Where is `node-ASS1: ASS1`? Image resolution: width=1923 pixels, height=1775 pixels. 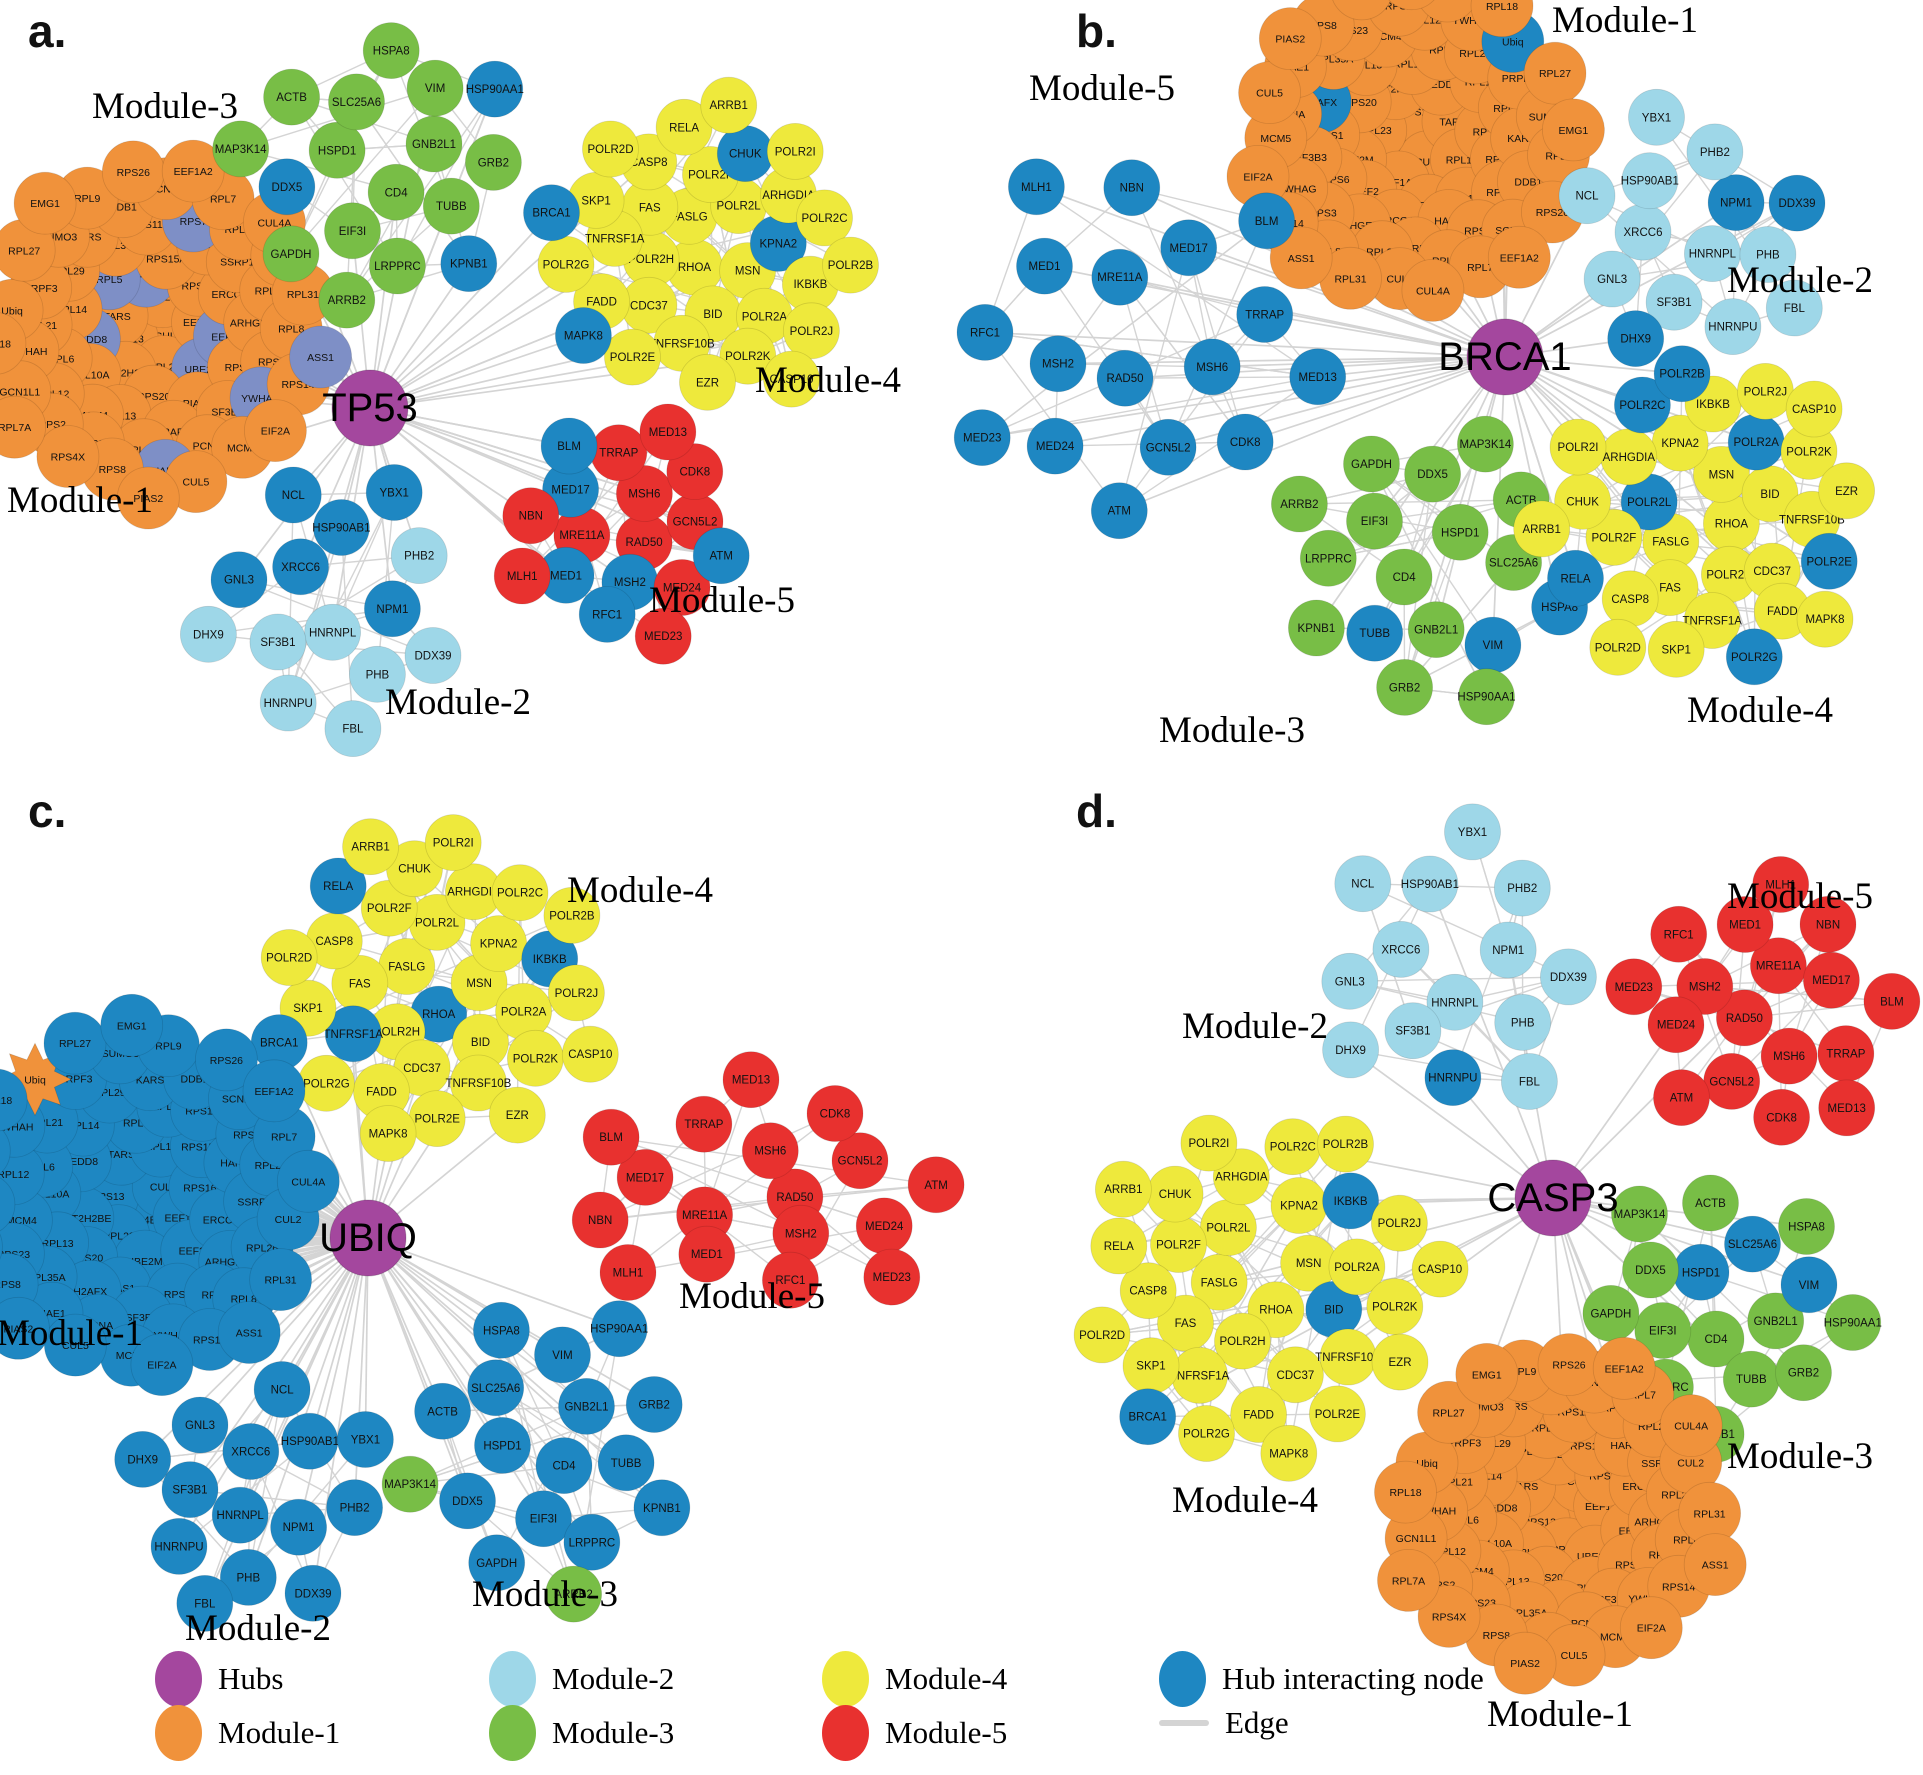
node-ASS1: ASS1 is located at coordinates (1301, 258).